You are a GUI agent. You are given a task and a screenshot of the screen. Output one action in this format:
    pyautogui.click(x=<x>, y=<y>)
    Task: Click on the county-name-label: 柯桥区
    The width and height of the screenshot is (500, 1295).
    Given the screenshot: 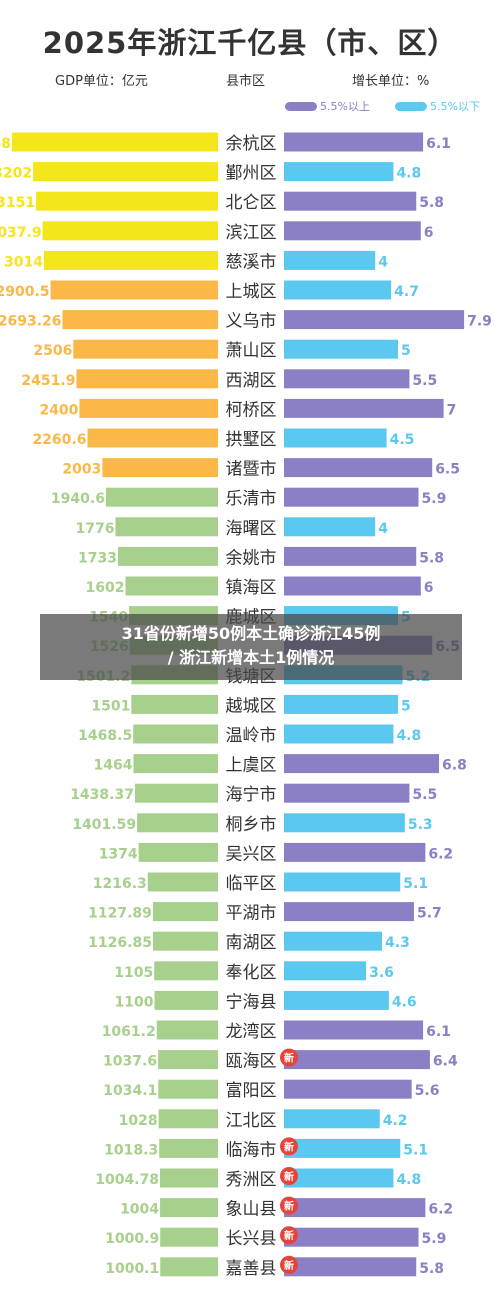 What is the action you would take?
    pyautogui.click(x=251, y=410)
    